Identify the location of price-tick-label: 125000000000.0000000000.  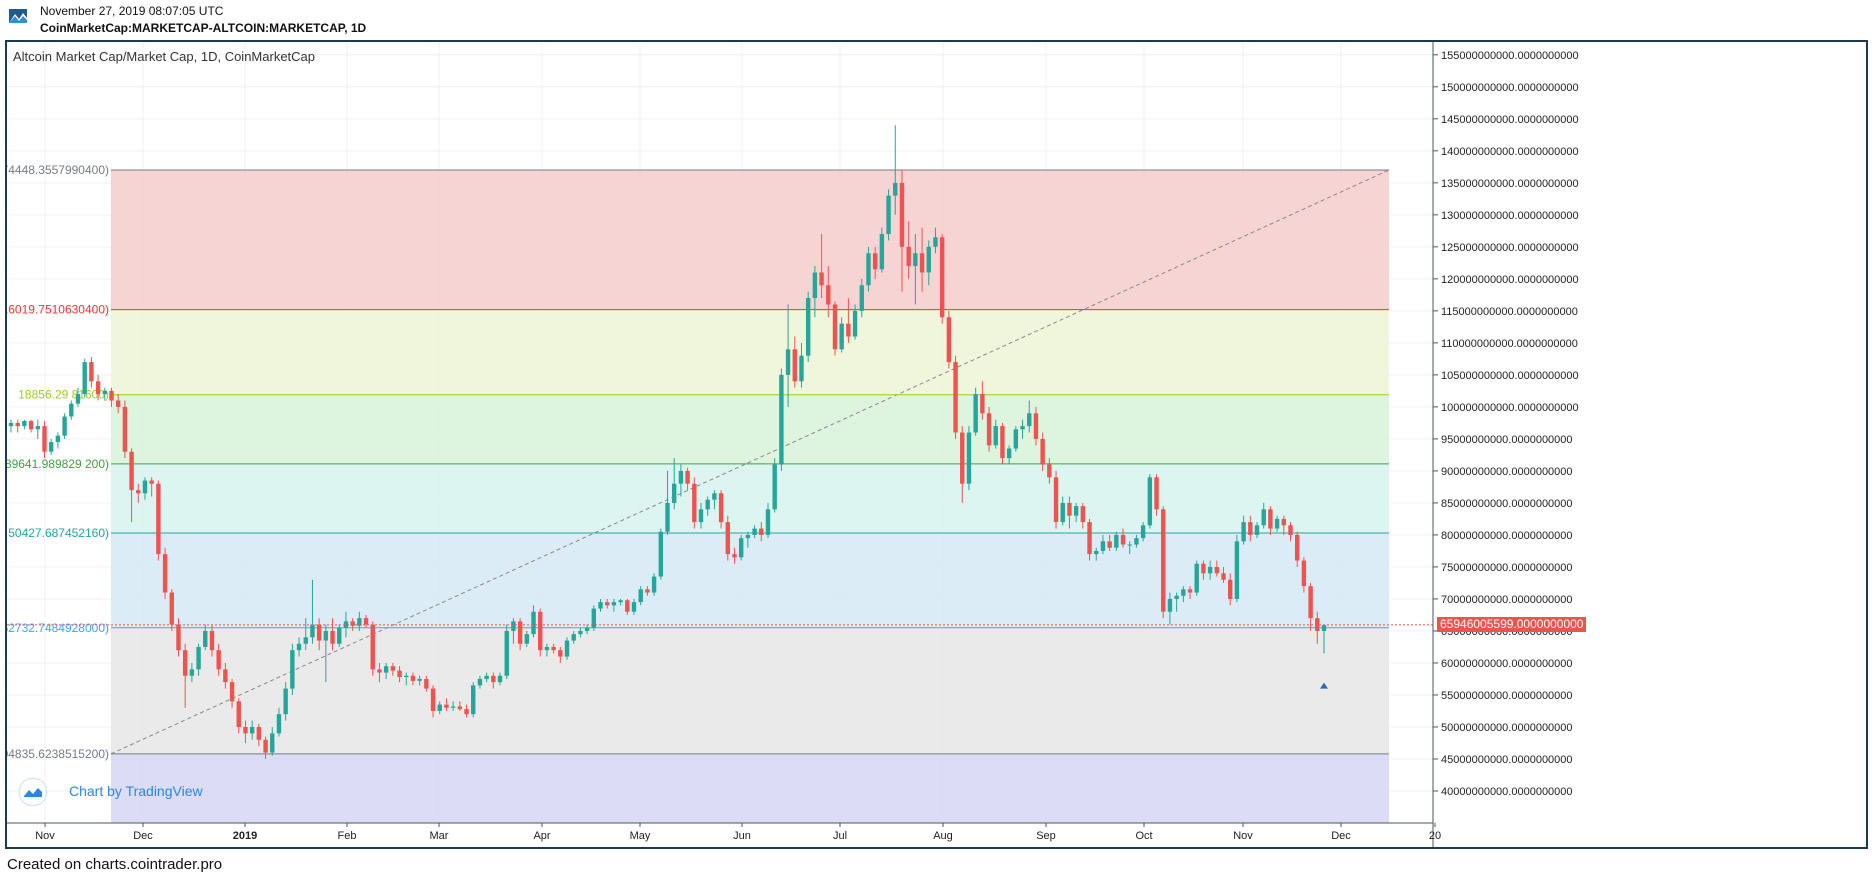
(1510, 248).